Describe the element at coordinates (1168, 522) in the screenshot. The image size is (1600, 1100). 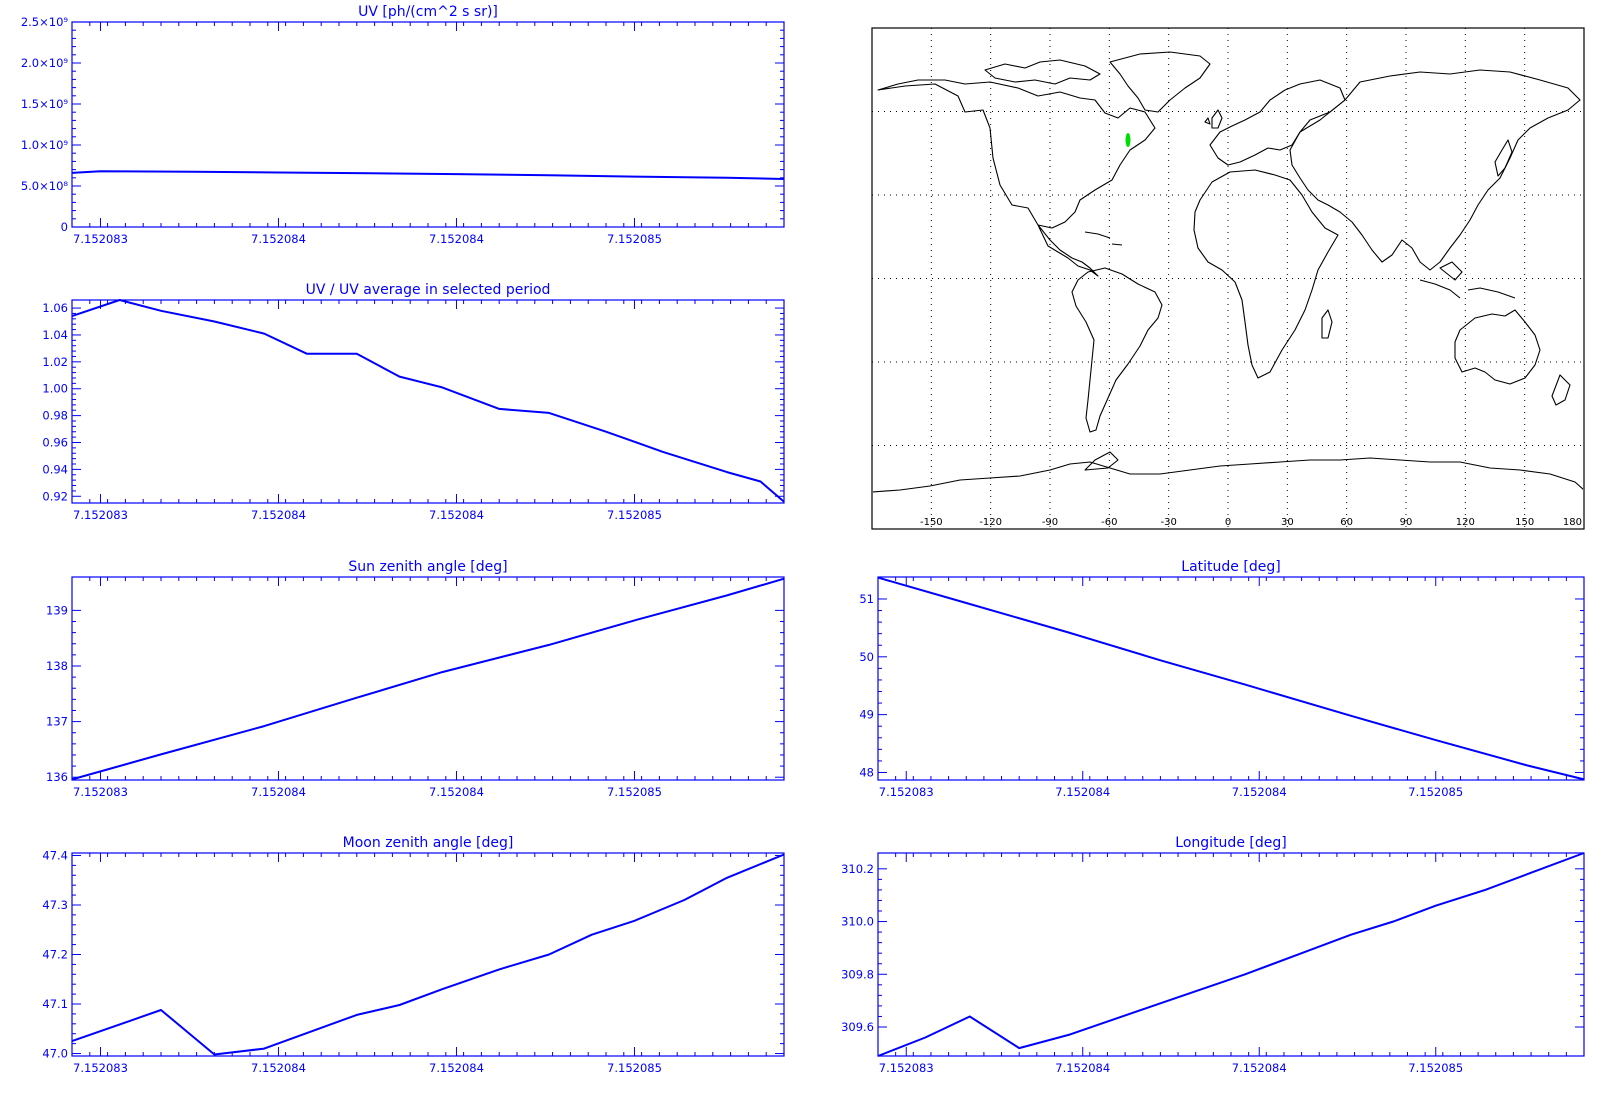
I see `lon-tick-label: -30` at that location.